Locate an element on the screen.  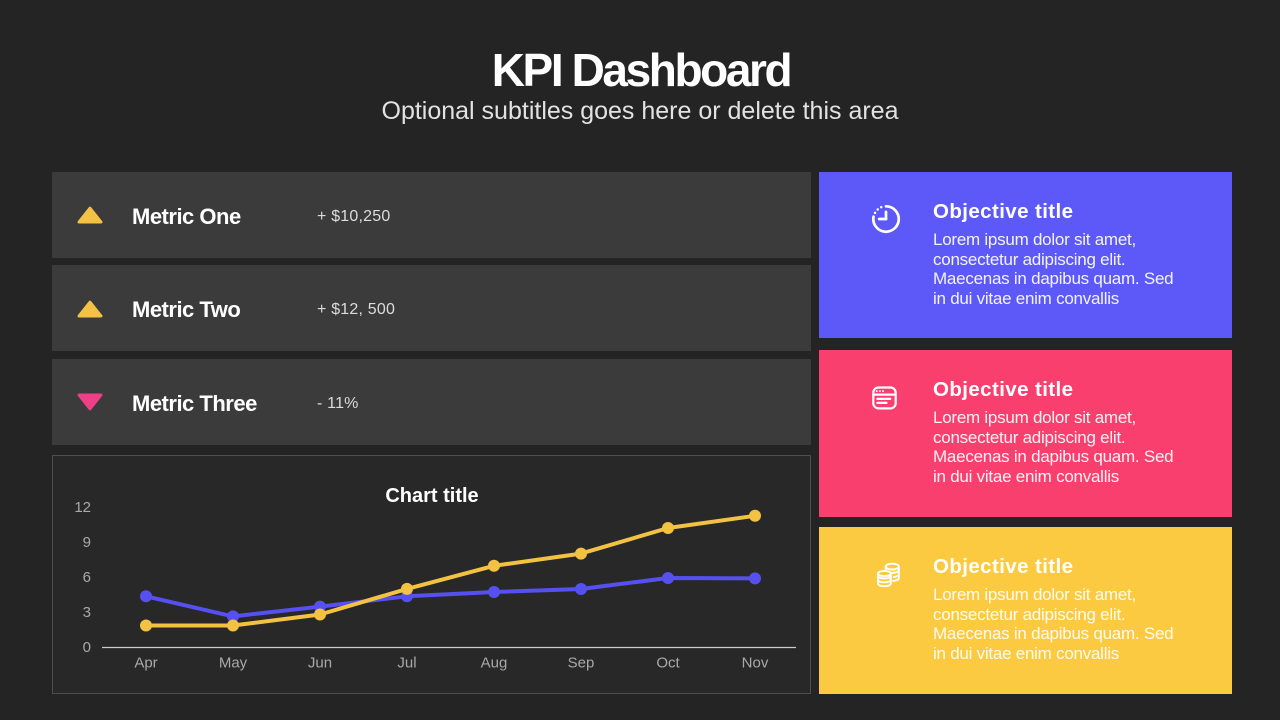
svg-text: Nov is located at coordinates (755, 663).